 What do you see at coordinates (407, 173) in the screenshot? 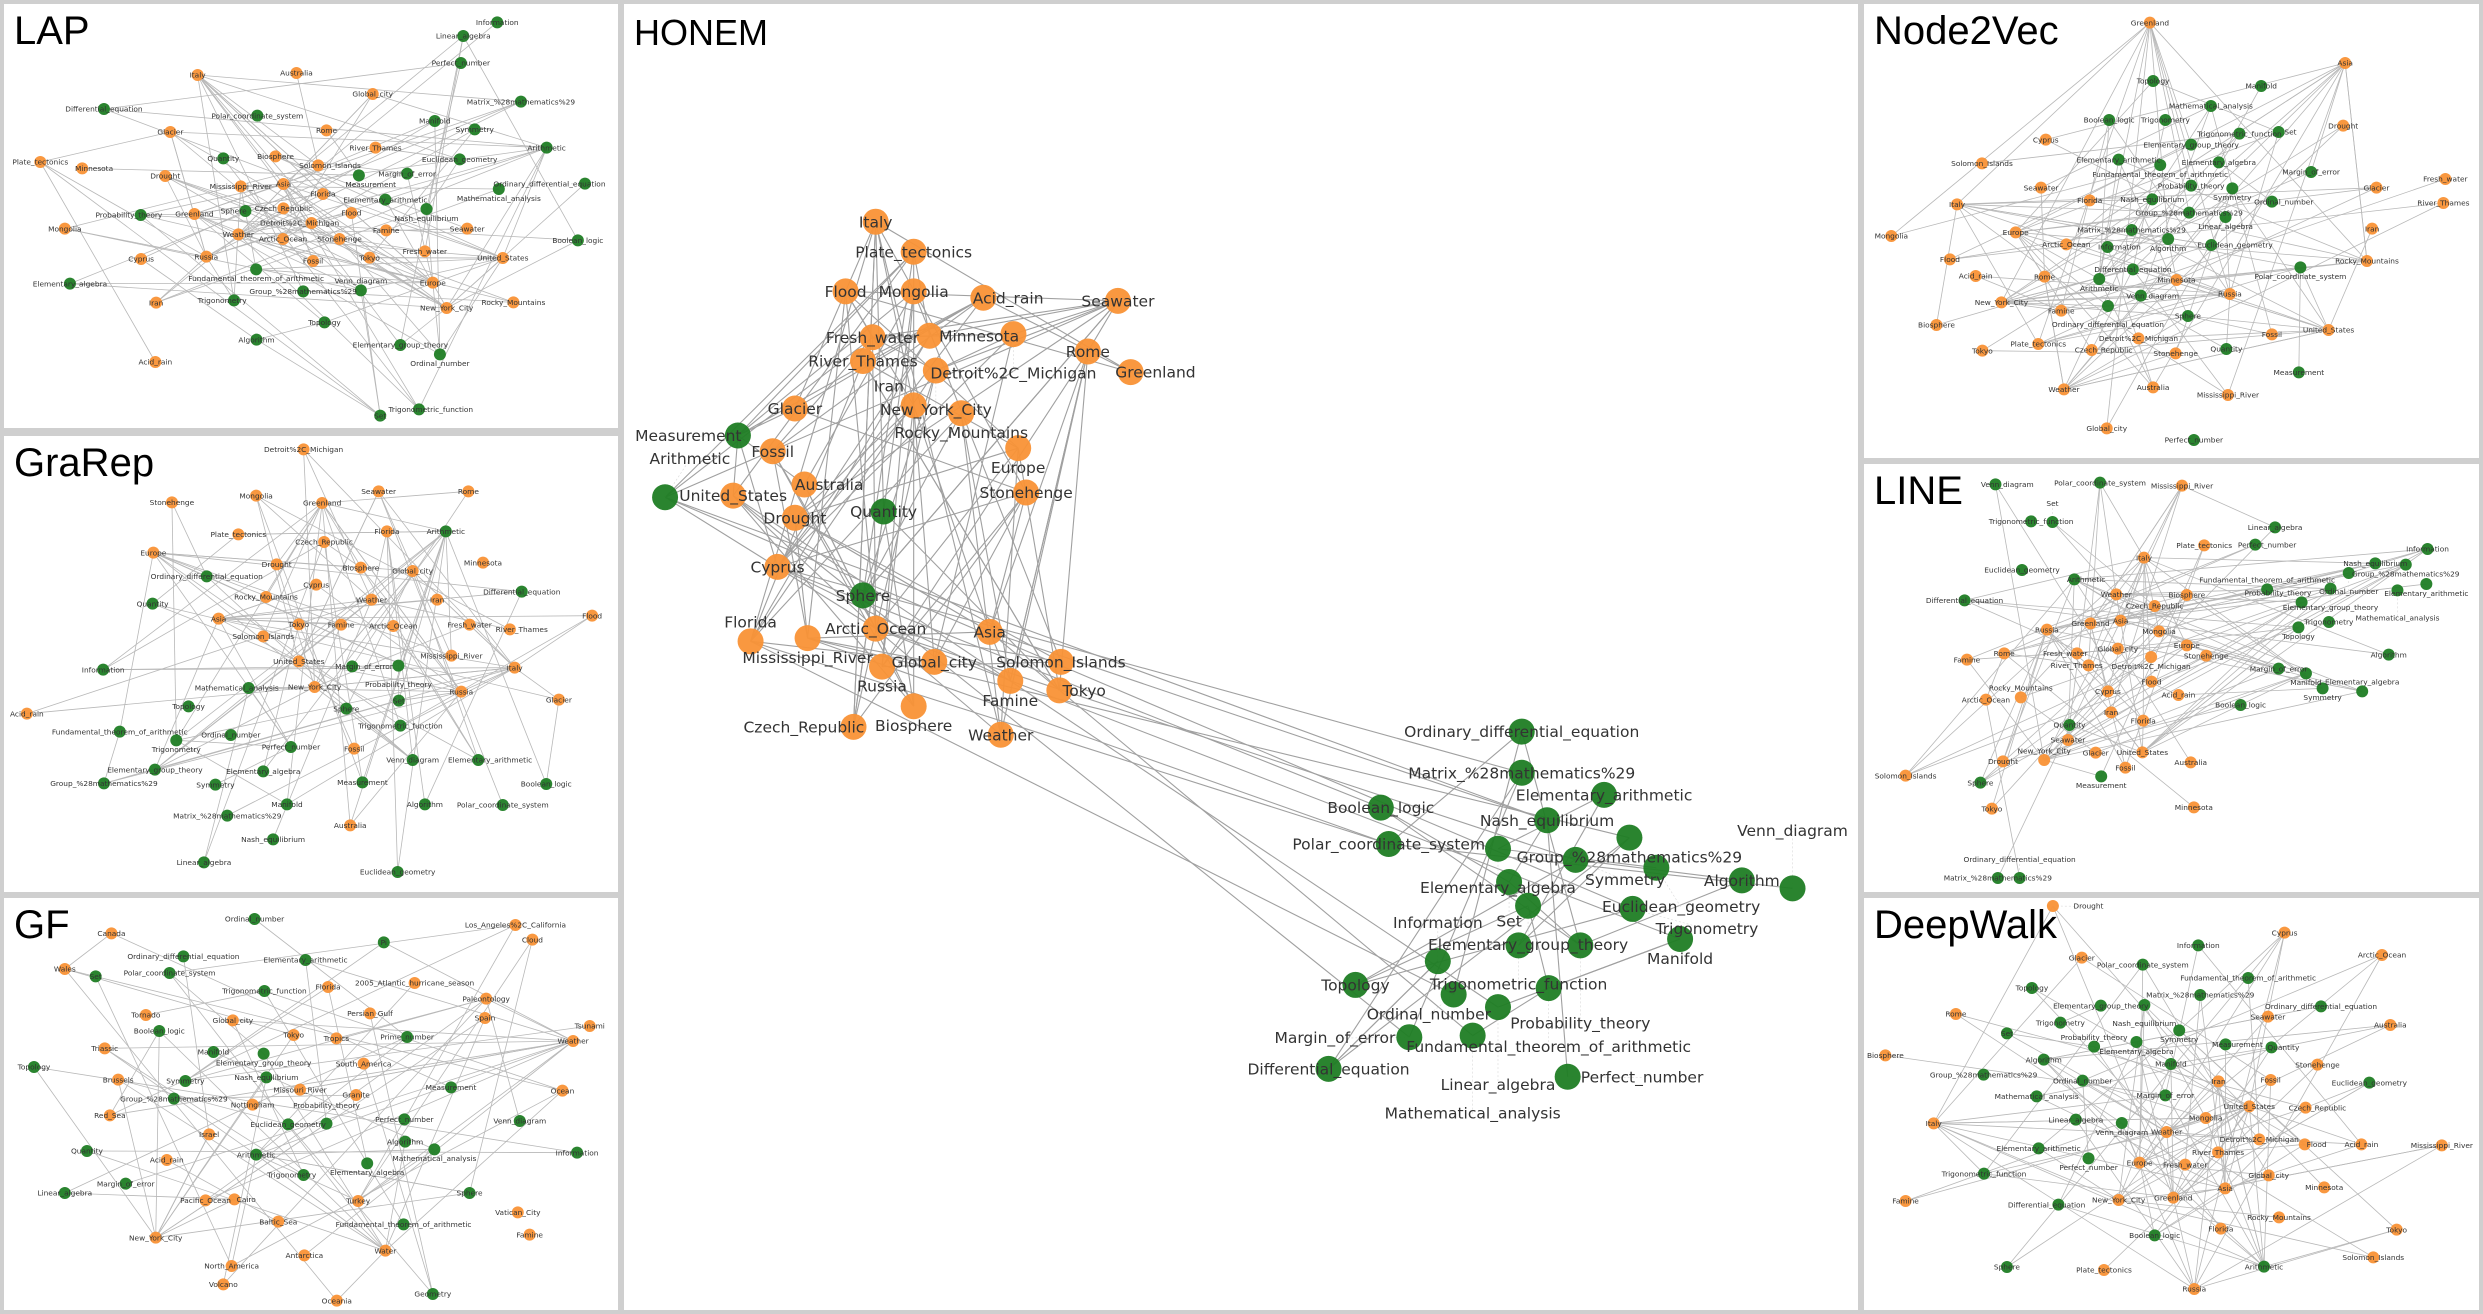
I see `node-label: Margin_of_error` at bounding box center [407, 173].